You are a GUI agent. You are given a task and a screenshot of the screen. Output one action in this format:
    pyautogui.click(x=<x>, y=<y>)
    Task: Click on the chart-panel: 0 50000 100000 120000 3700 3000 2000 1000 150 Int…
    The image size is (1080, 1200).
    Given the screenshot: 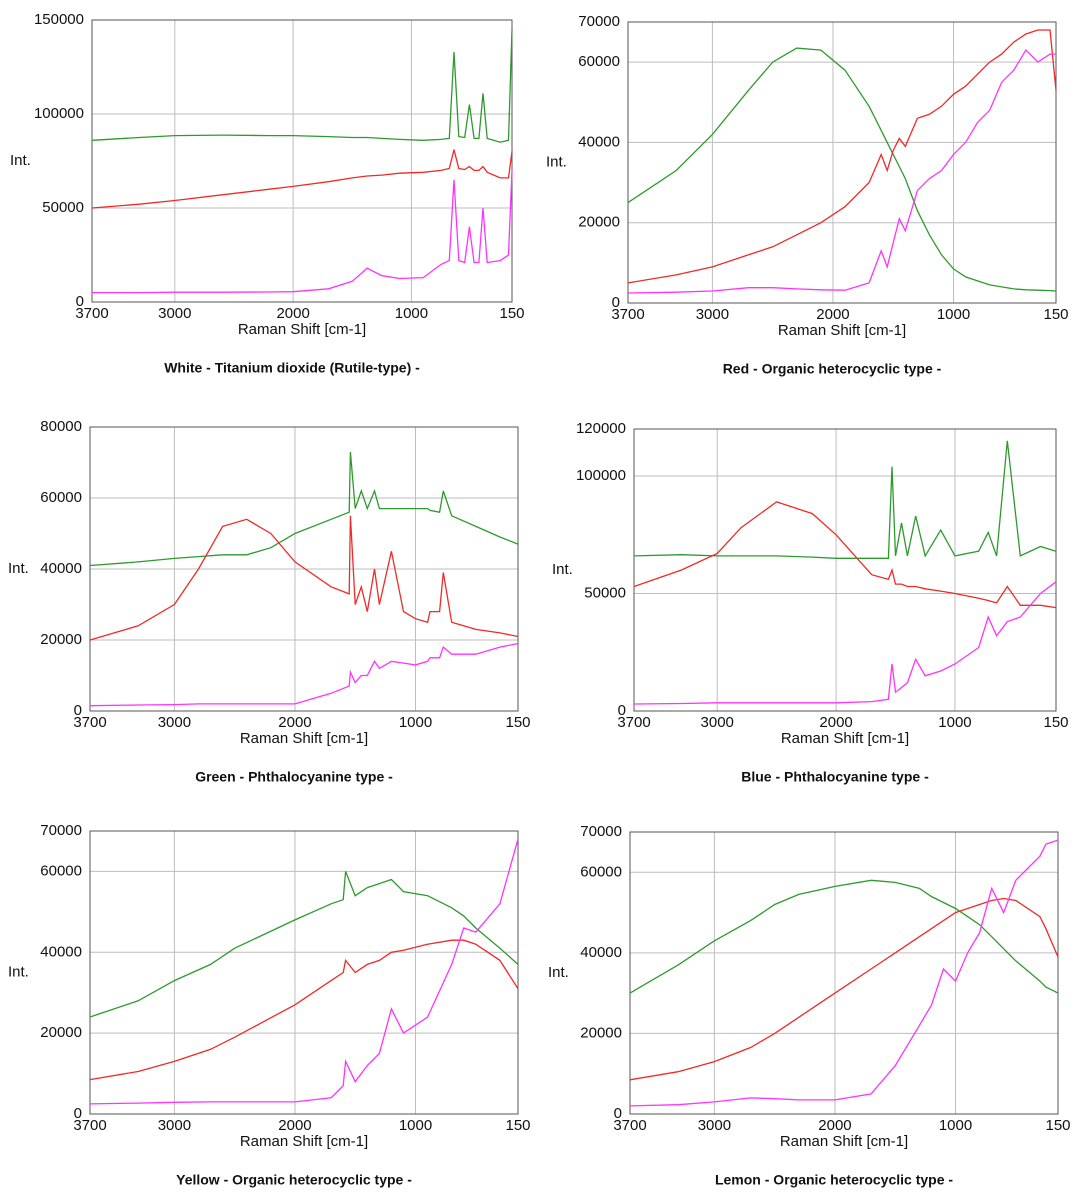 What is the action you would take?
    pyautogui.click(x=810, y=602)
    